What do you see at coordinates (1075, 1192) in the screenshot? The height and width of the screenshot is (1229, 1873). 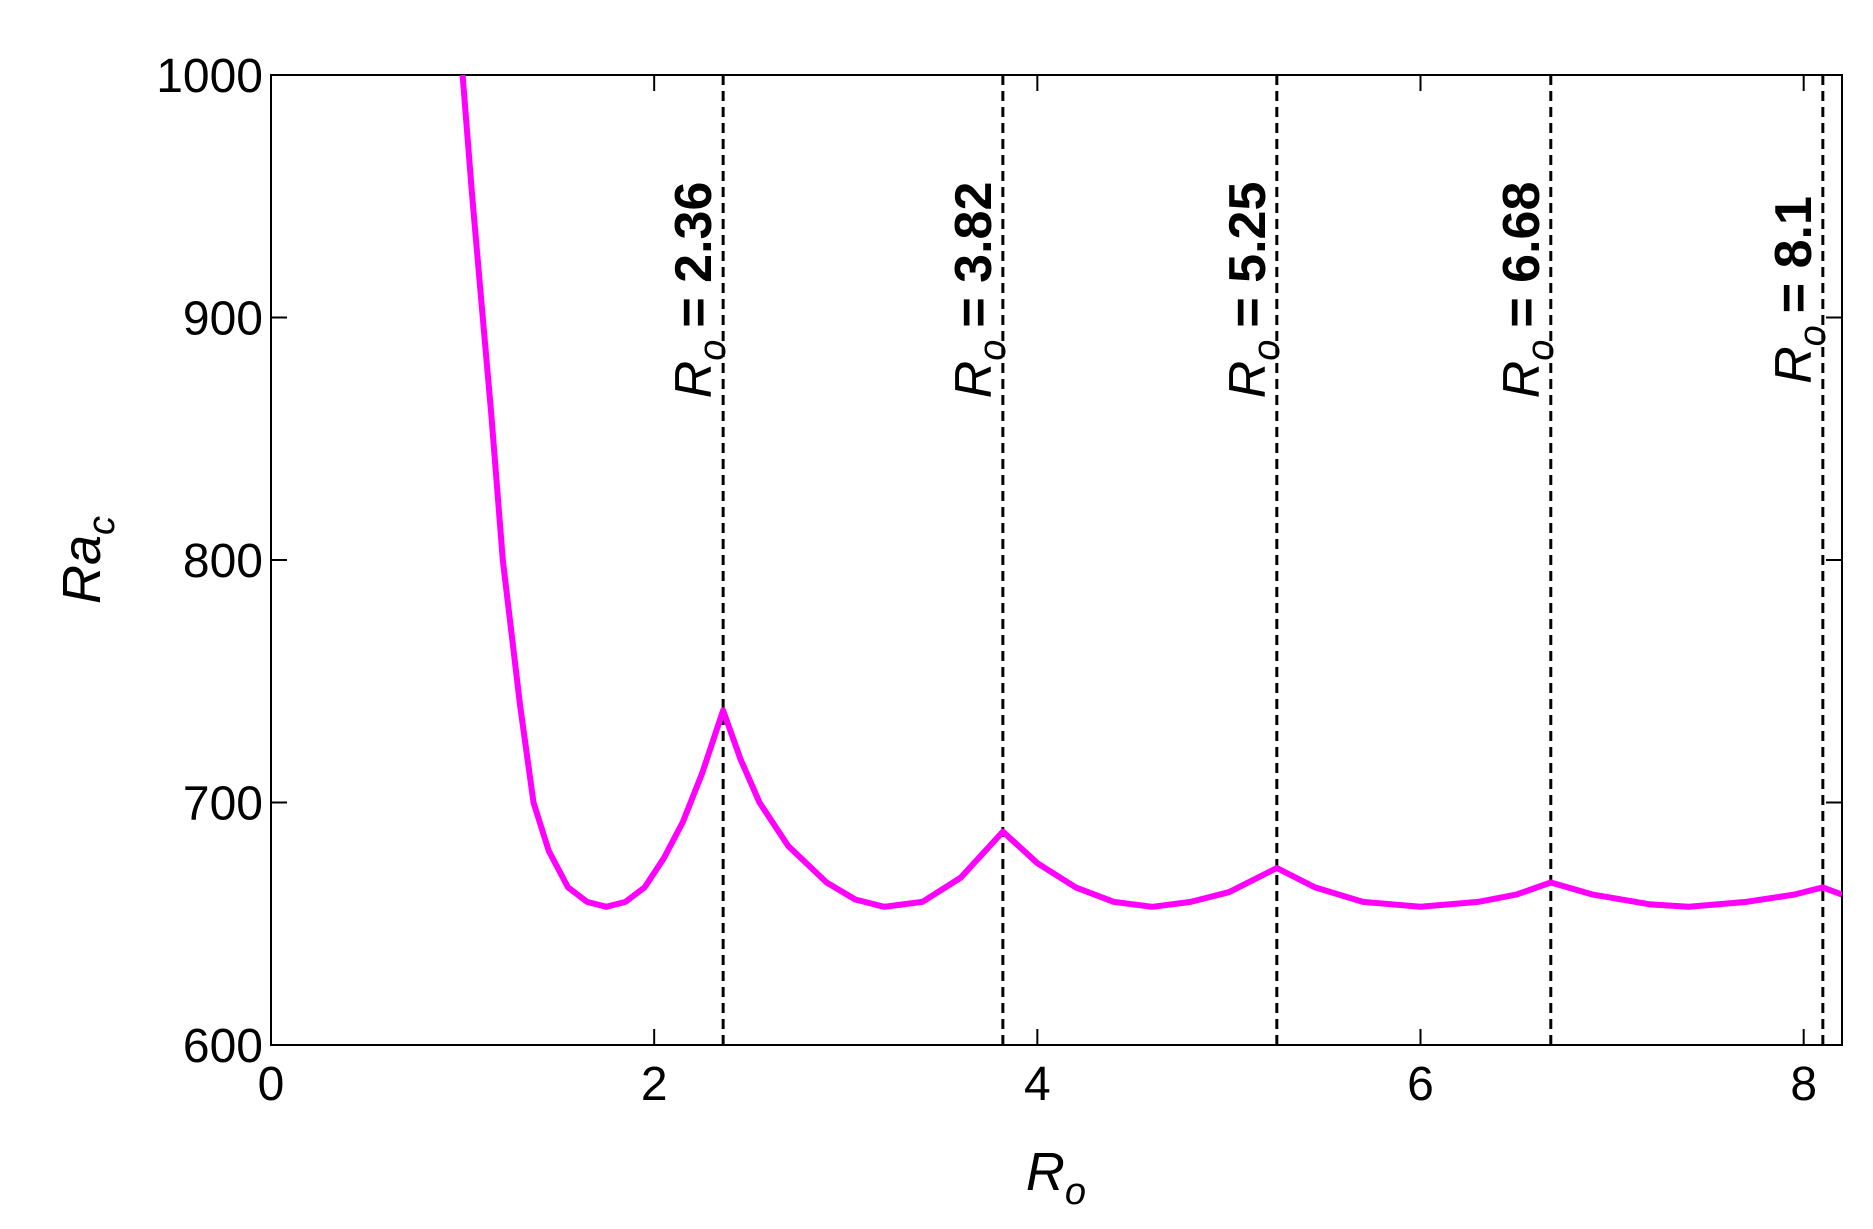 I see `x-label-subscript: o` at bounding box center [1075, 1192].